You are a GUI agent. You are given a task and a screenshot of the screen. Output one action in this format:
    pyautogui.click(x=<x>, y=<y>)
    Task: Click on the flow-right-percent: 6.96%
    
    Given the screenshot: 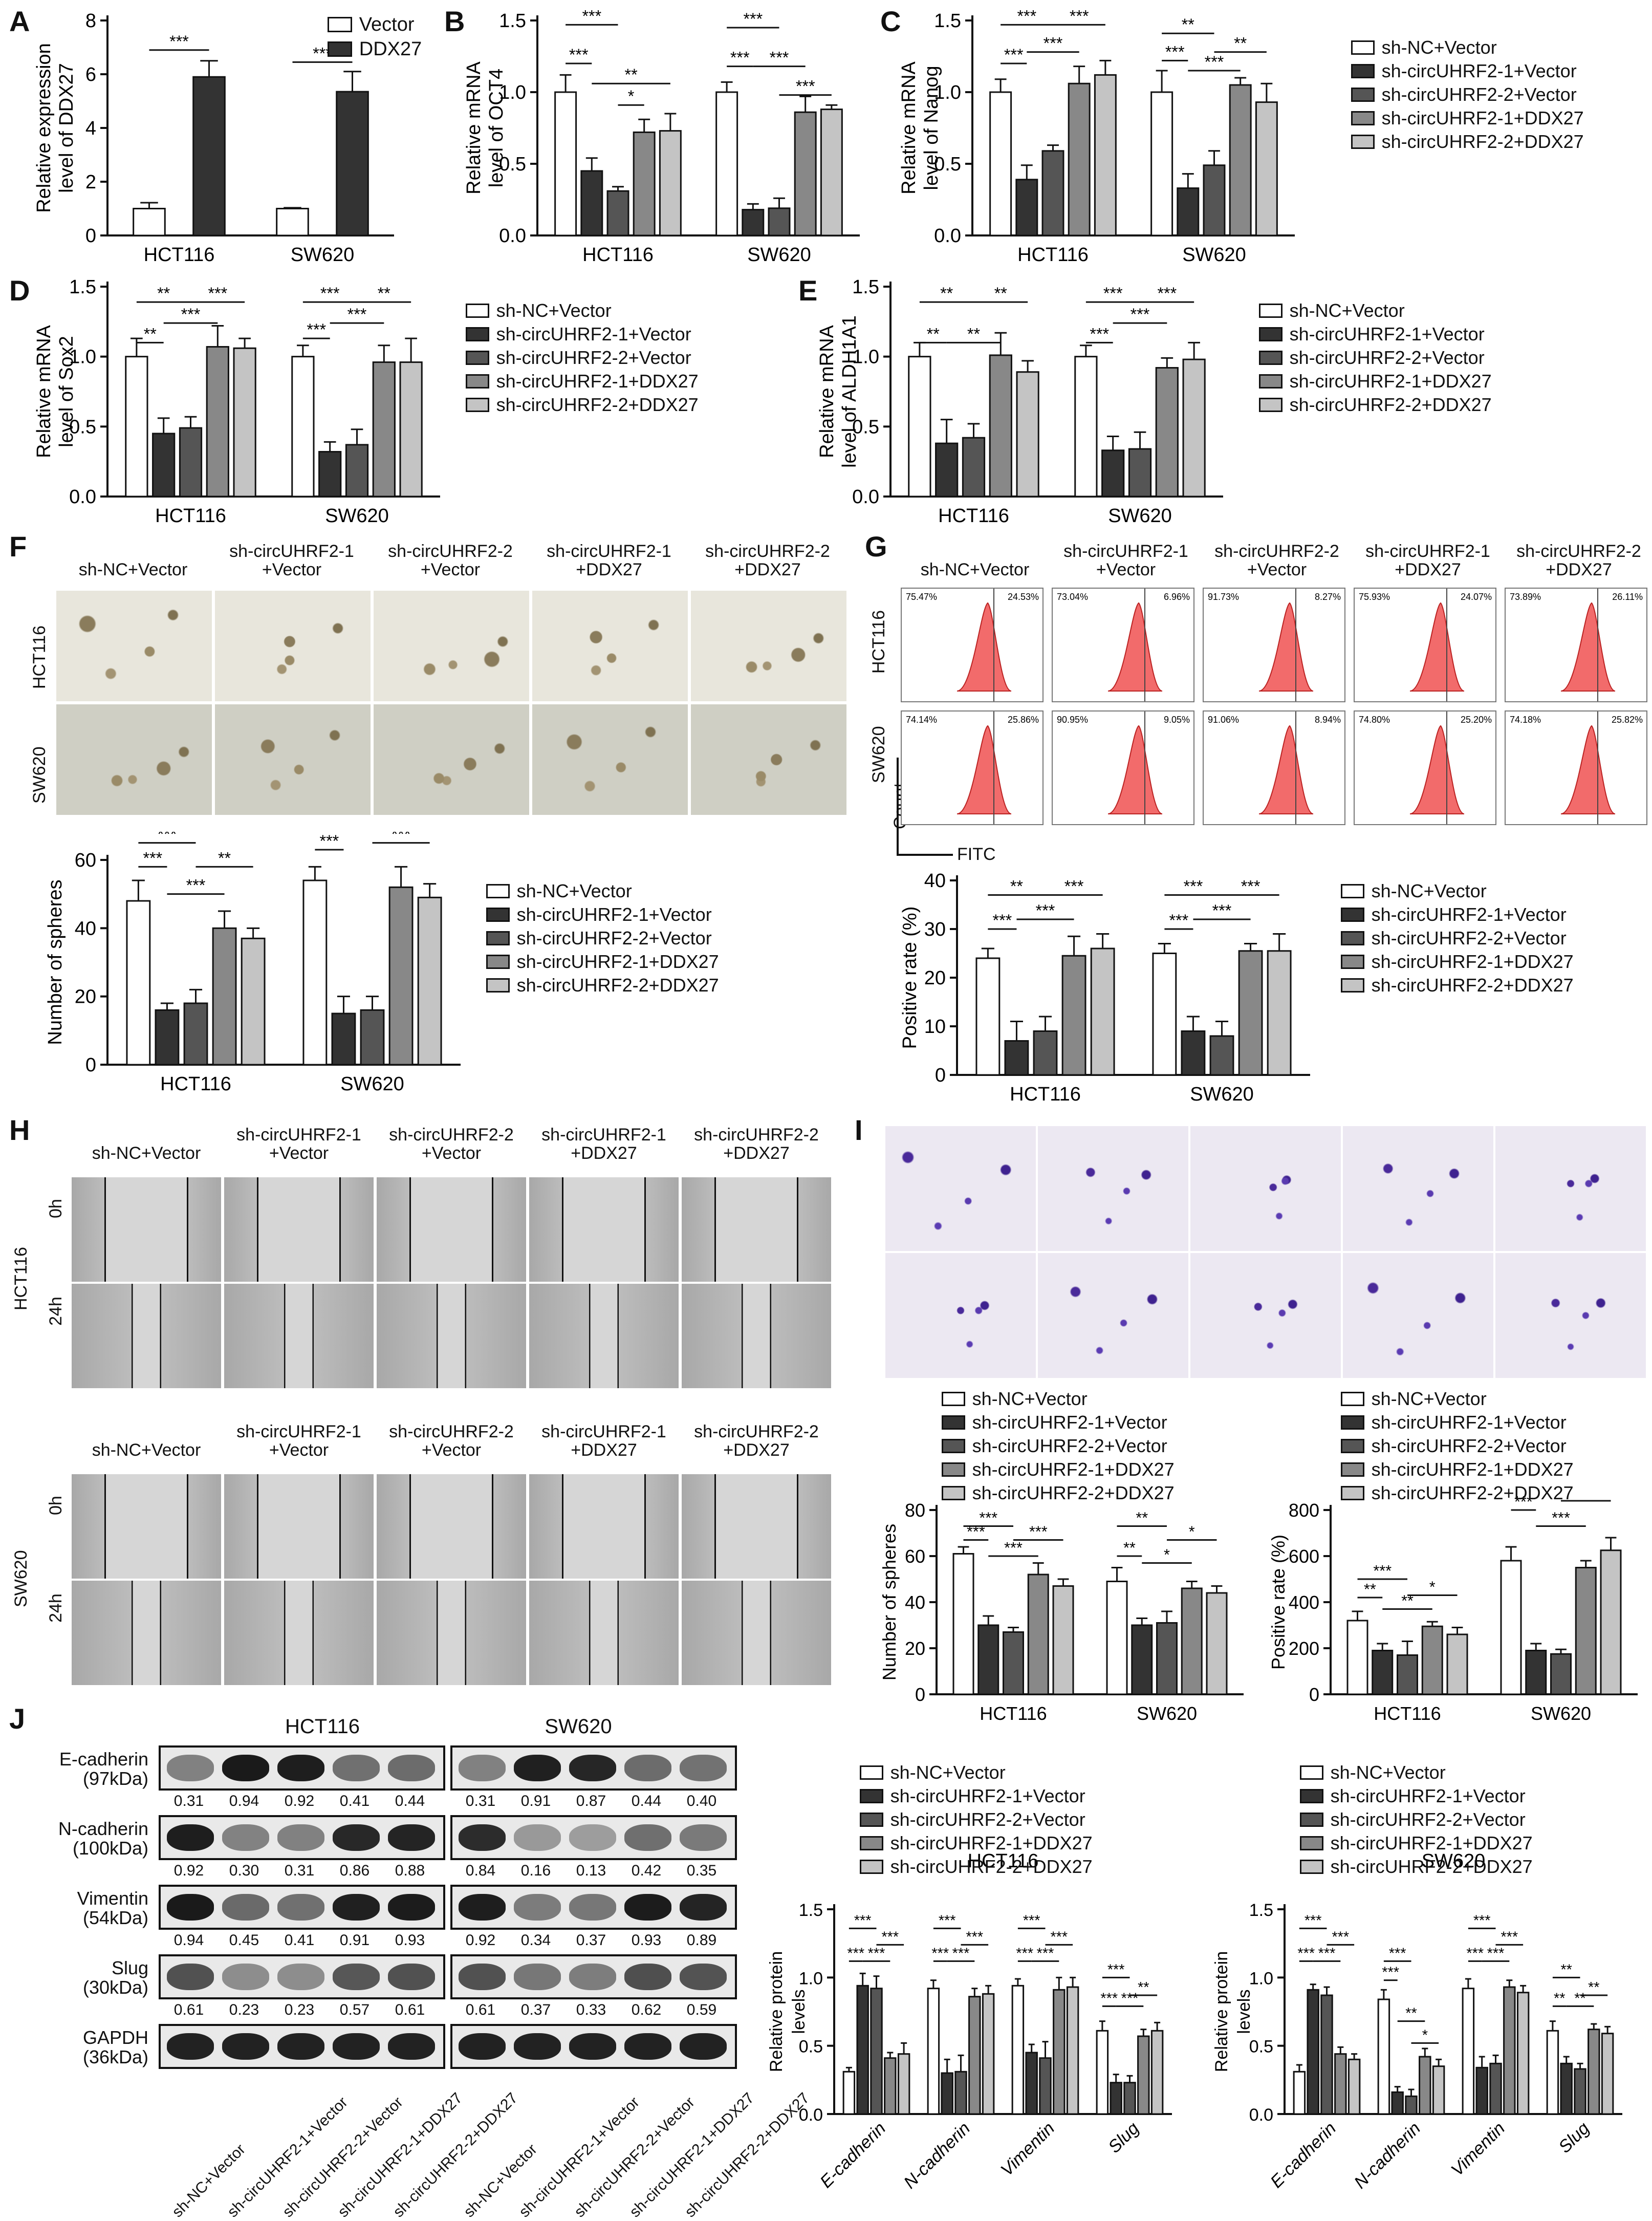 What is the action you would take?
    pyautogui.click(x=1177, y=597)
    